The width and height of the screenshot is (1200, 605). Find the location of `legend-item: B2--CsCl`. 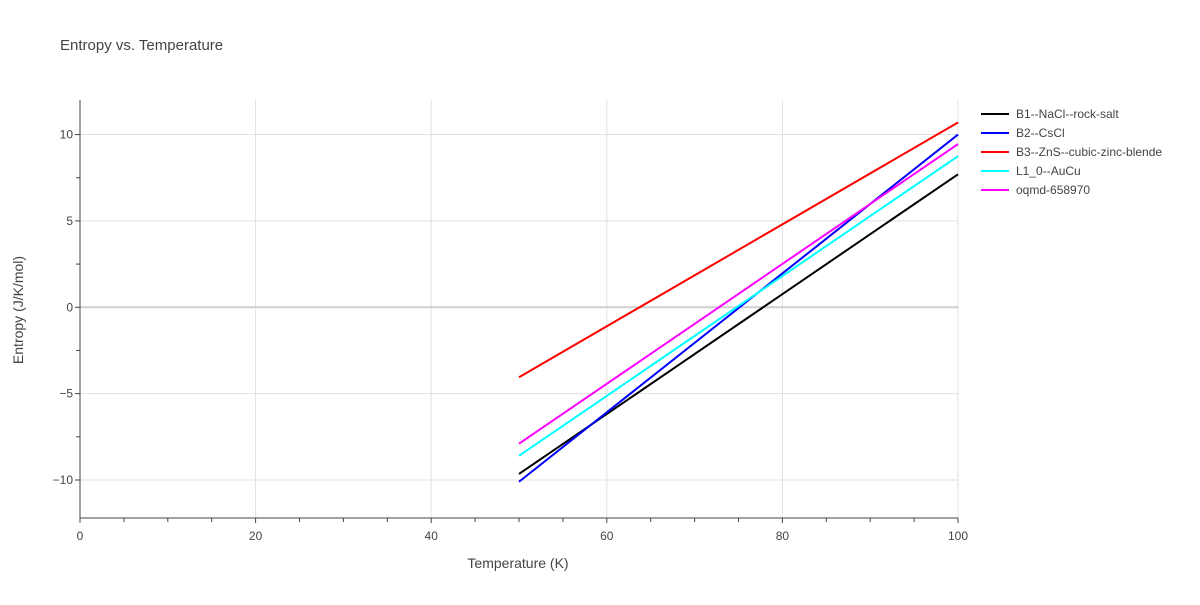

legend-item: B2--CsCl is located at coordinates (1023, 133).